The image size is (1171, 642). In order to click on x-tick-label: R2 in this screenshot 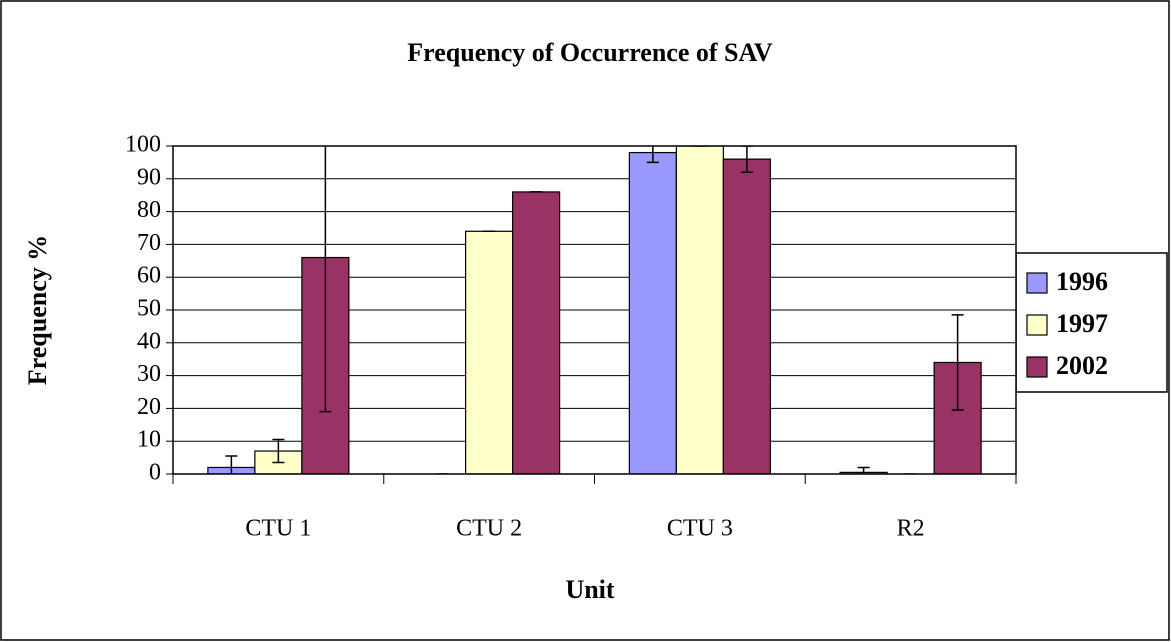, I will do `click(911, 529)`.